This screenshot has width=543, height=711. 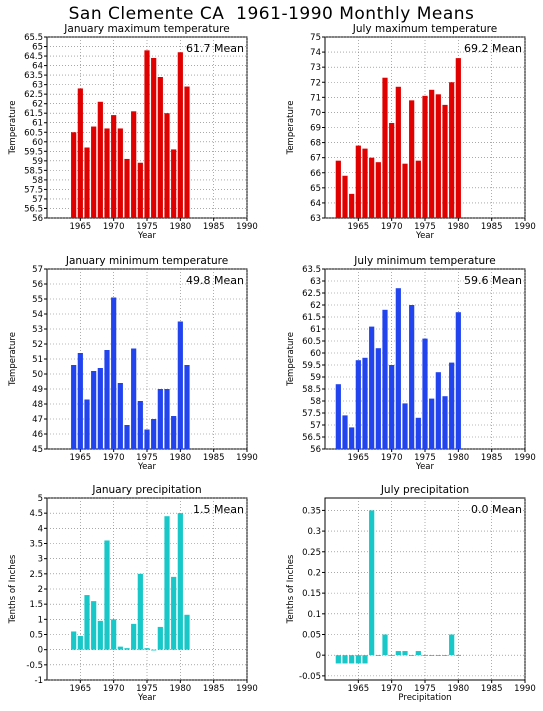 What do you see at coordinates (37, 162) in the screenshot?
I see `y-tick-label: 59` at bounding box center [37, 162].